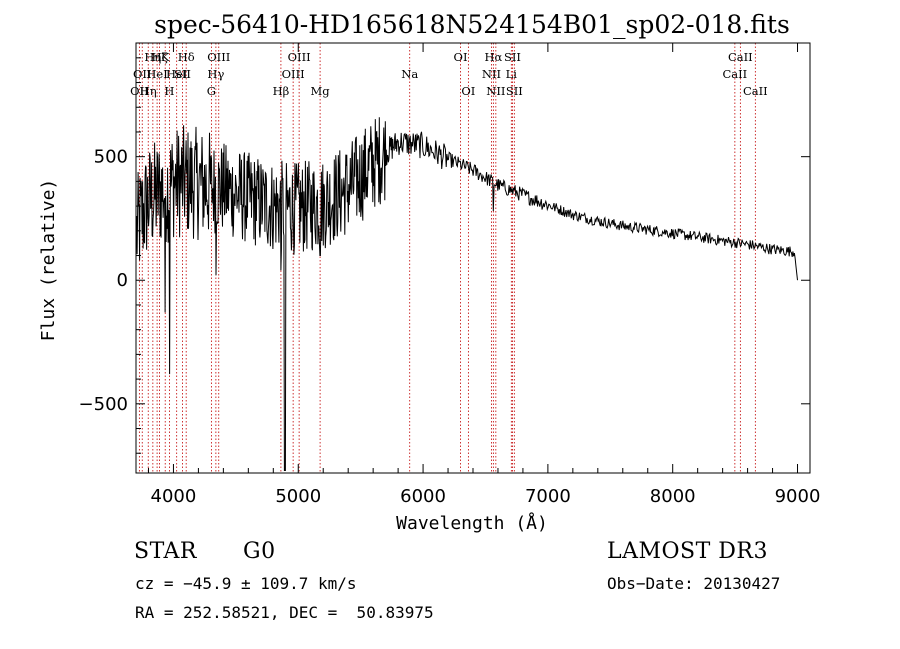 The height and width of the screenshot is (649, 900). Describe the element at coordinates (548, 496) in the screenshot. I see `x-tick-label-3: 7000` at that location.